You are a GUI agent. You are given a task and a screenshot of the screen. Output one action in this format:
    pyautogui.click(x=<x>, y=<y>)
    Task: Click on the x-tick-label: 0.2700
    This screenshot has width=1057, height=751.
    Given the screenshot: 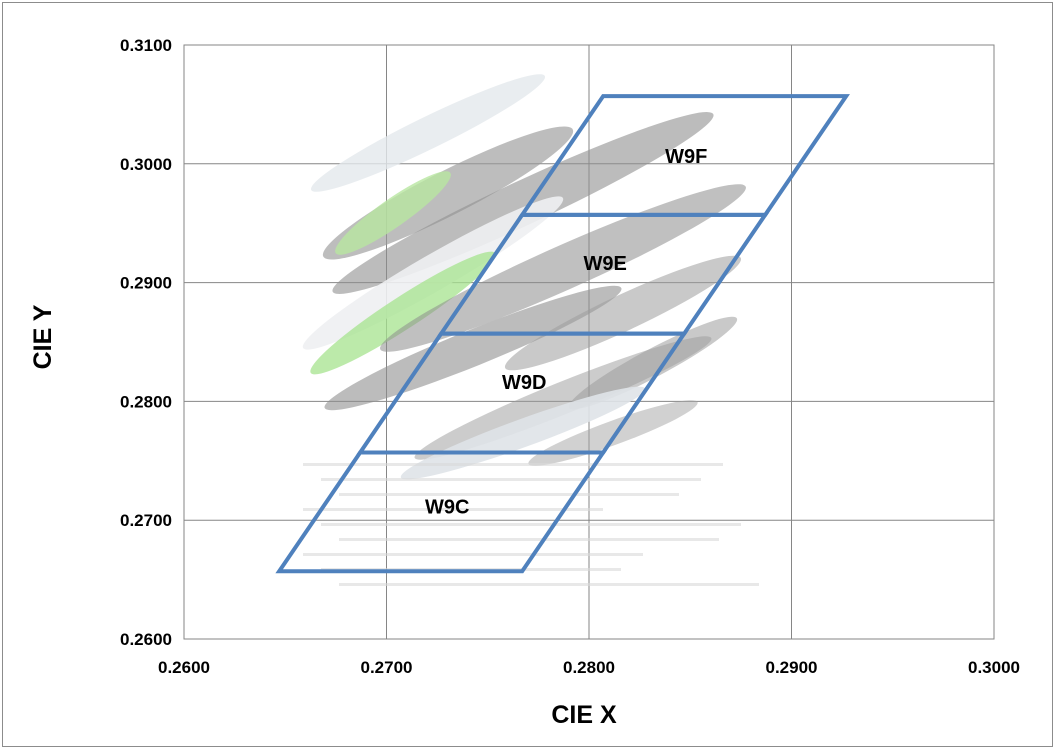 What is the action you would take?
    pyautogui.click(x=387, y=667)
    